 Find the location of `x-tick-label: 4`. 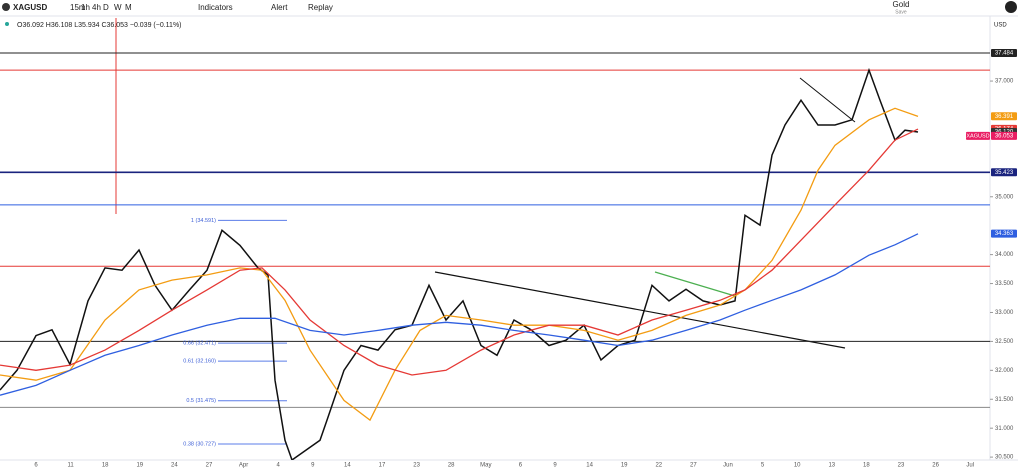

x-tick-label: 4 is located at coordinates (279, 466).